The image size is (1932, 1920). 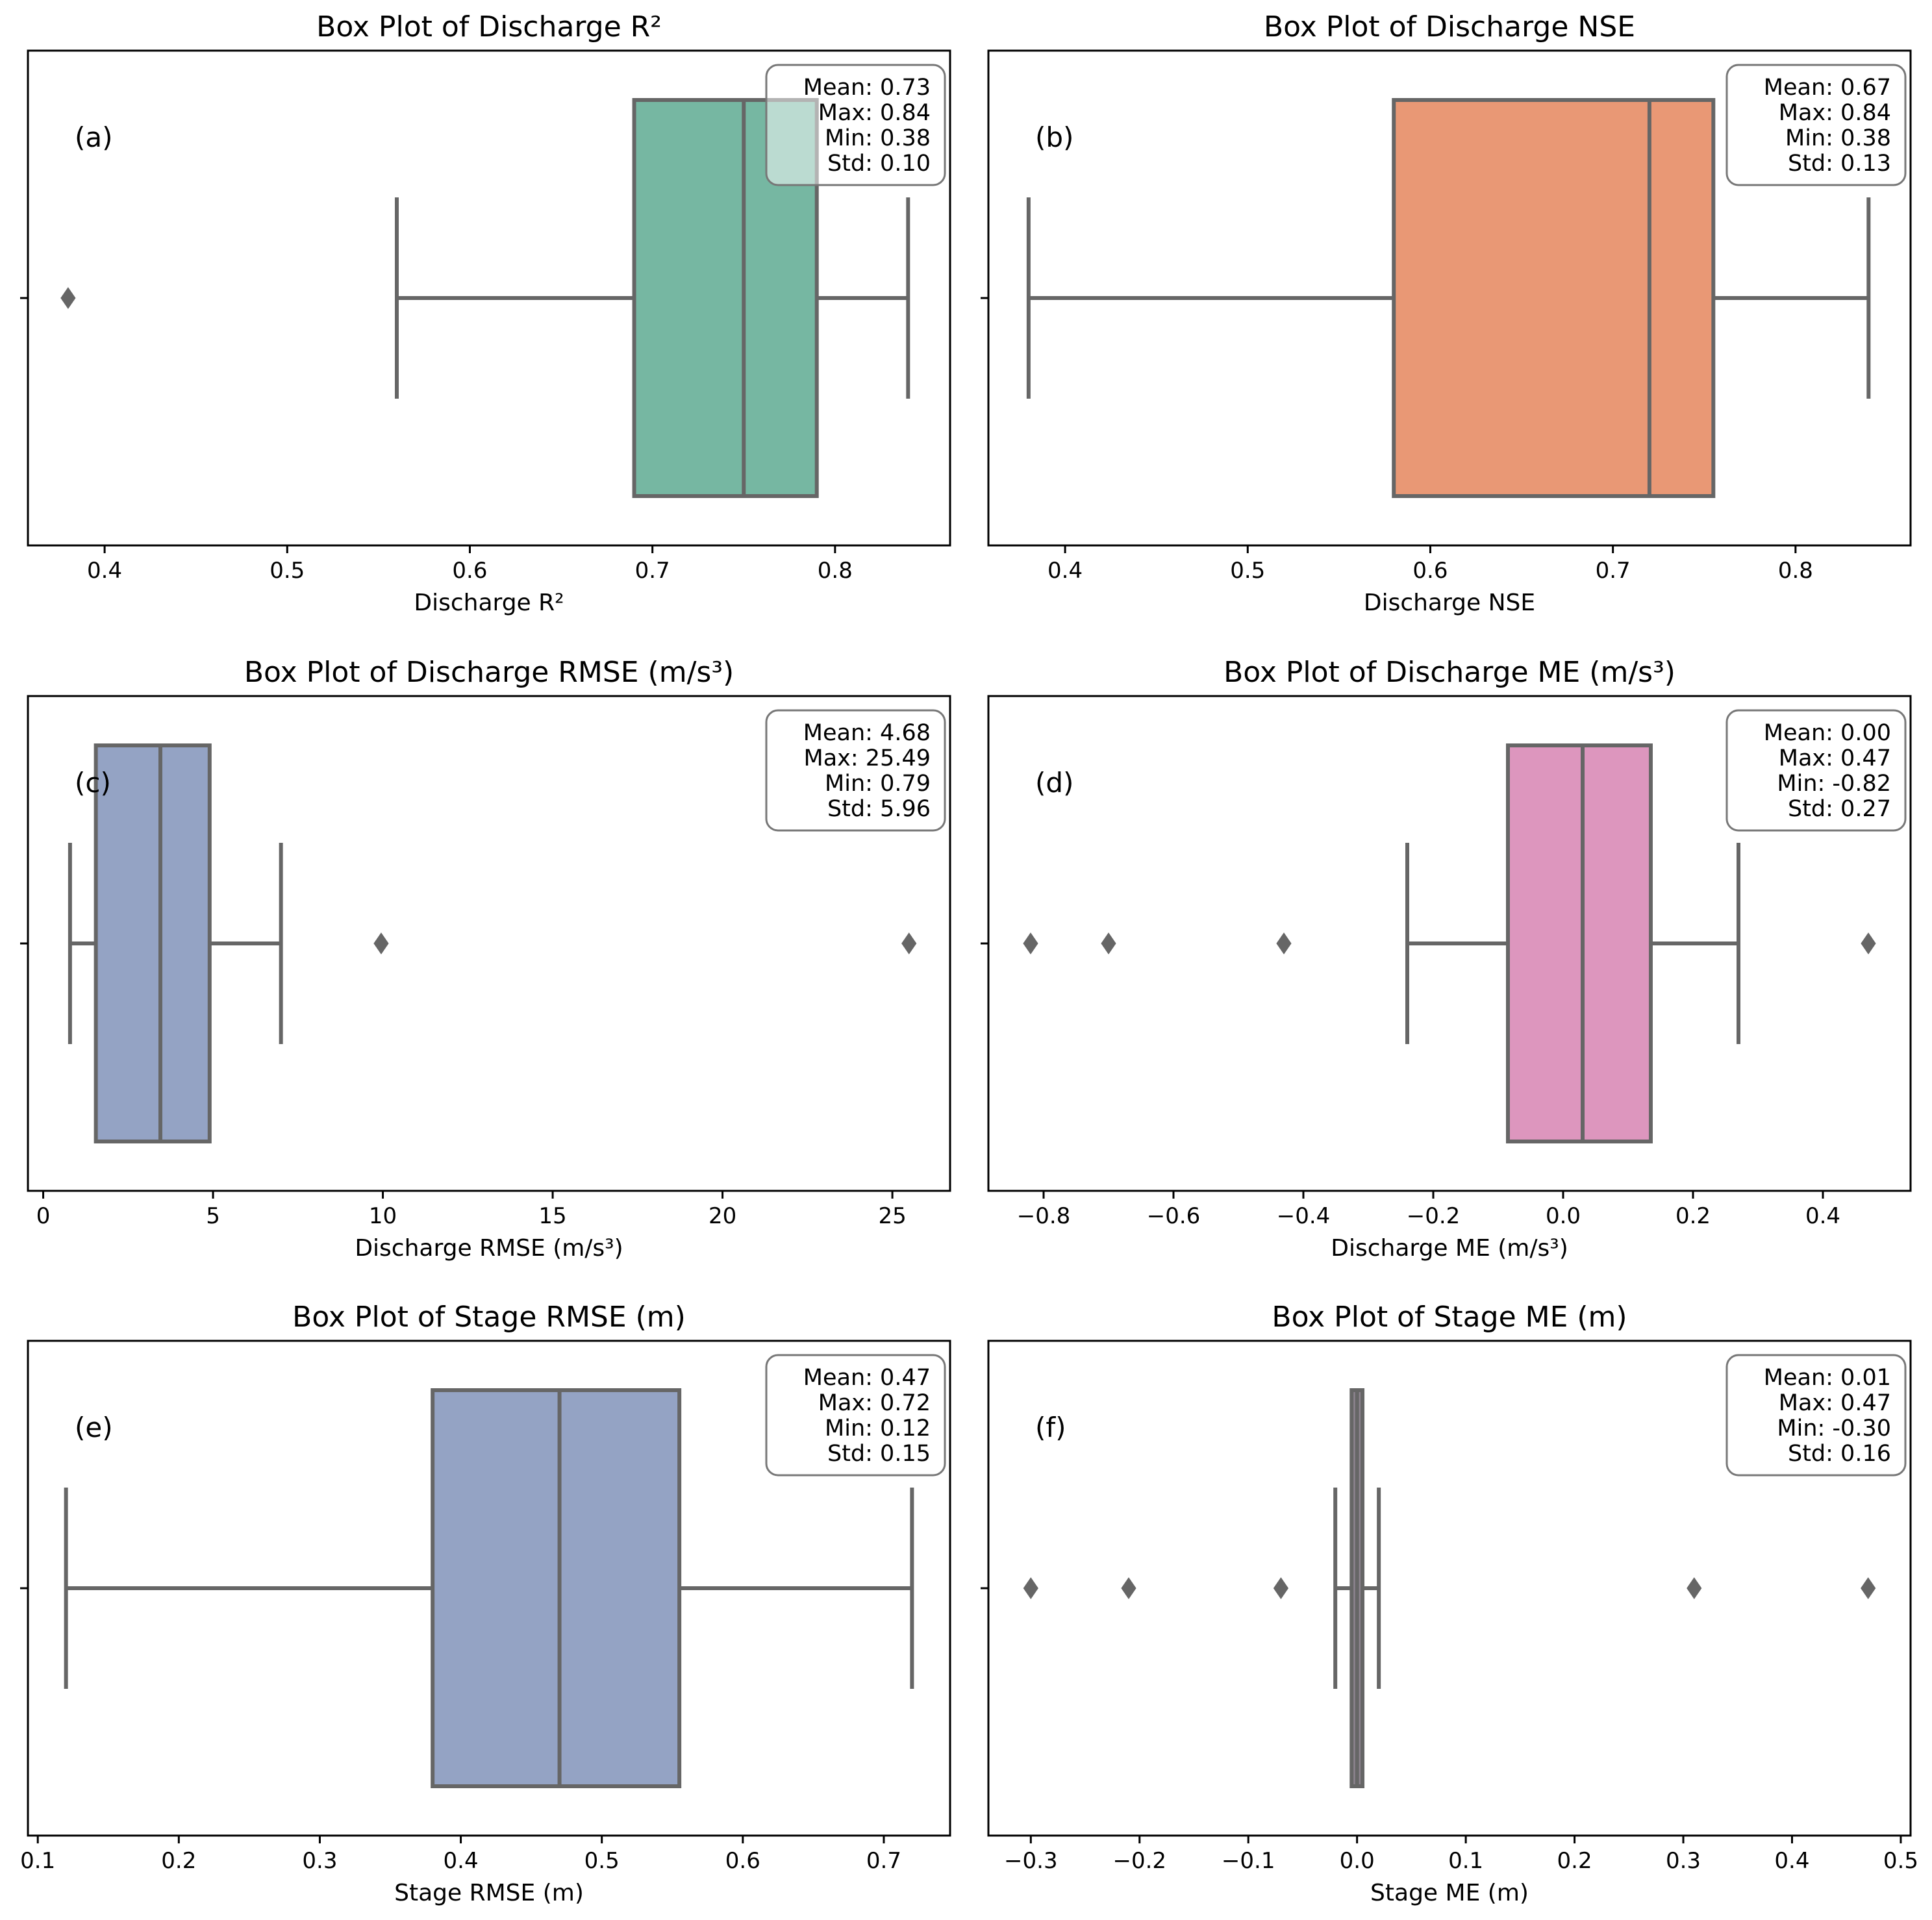 What do you see at coordinates (1449, 603) in the screenshot?
I see `x-axis-label: Discharge NSE` at bounding box center [1449, 603].